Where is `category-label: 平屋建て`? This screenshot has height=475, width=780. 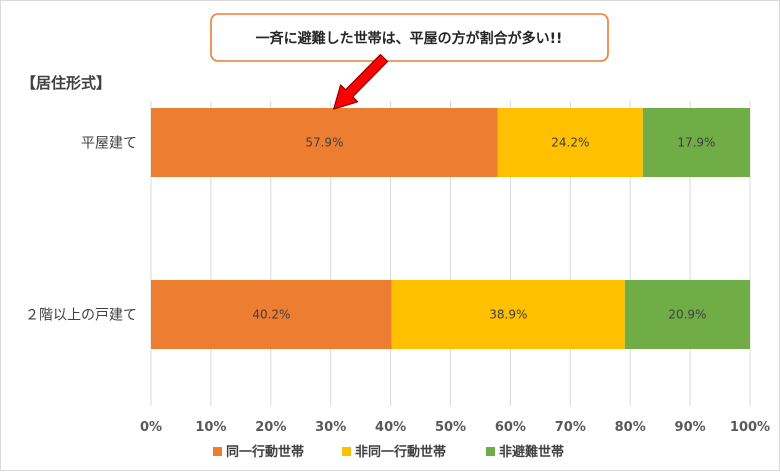
category-label: 平屋建て is located at coordinates (109, 144).